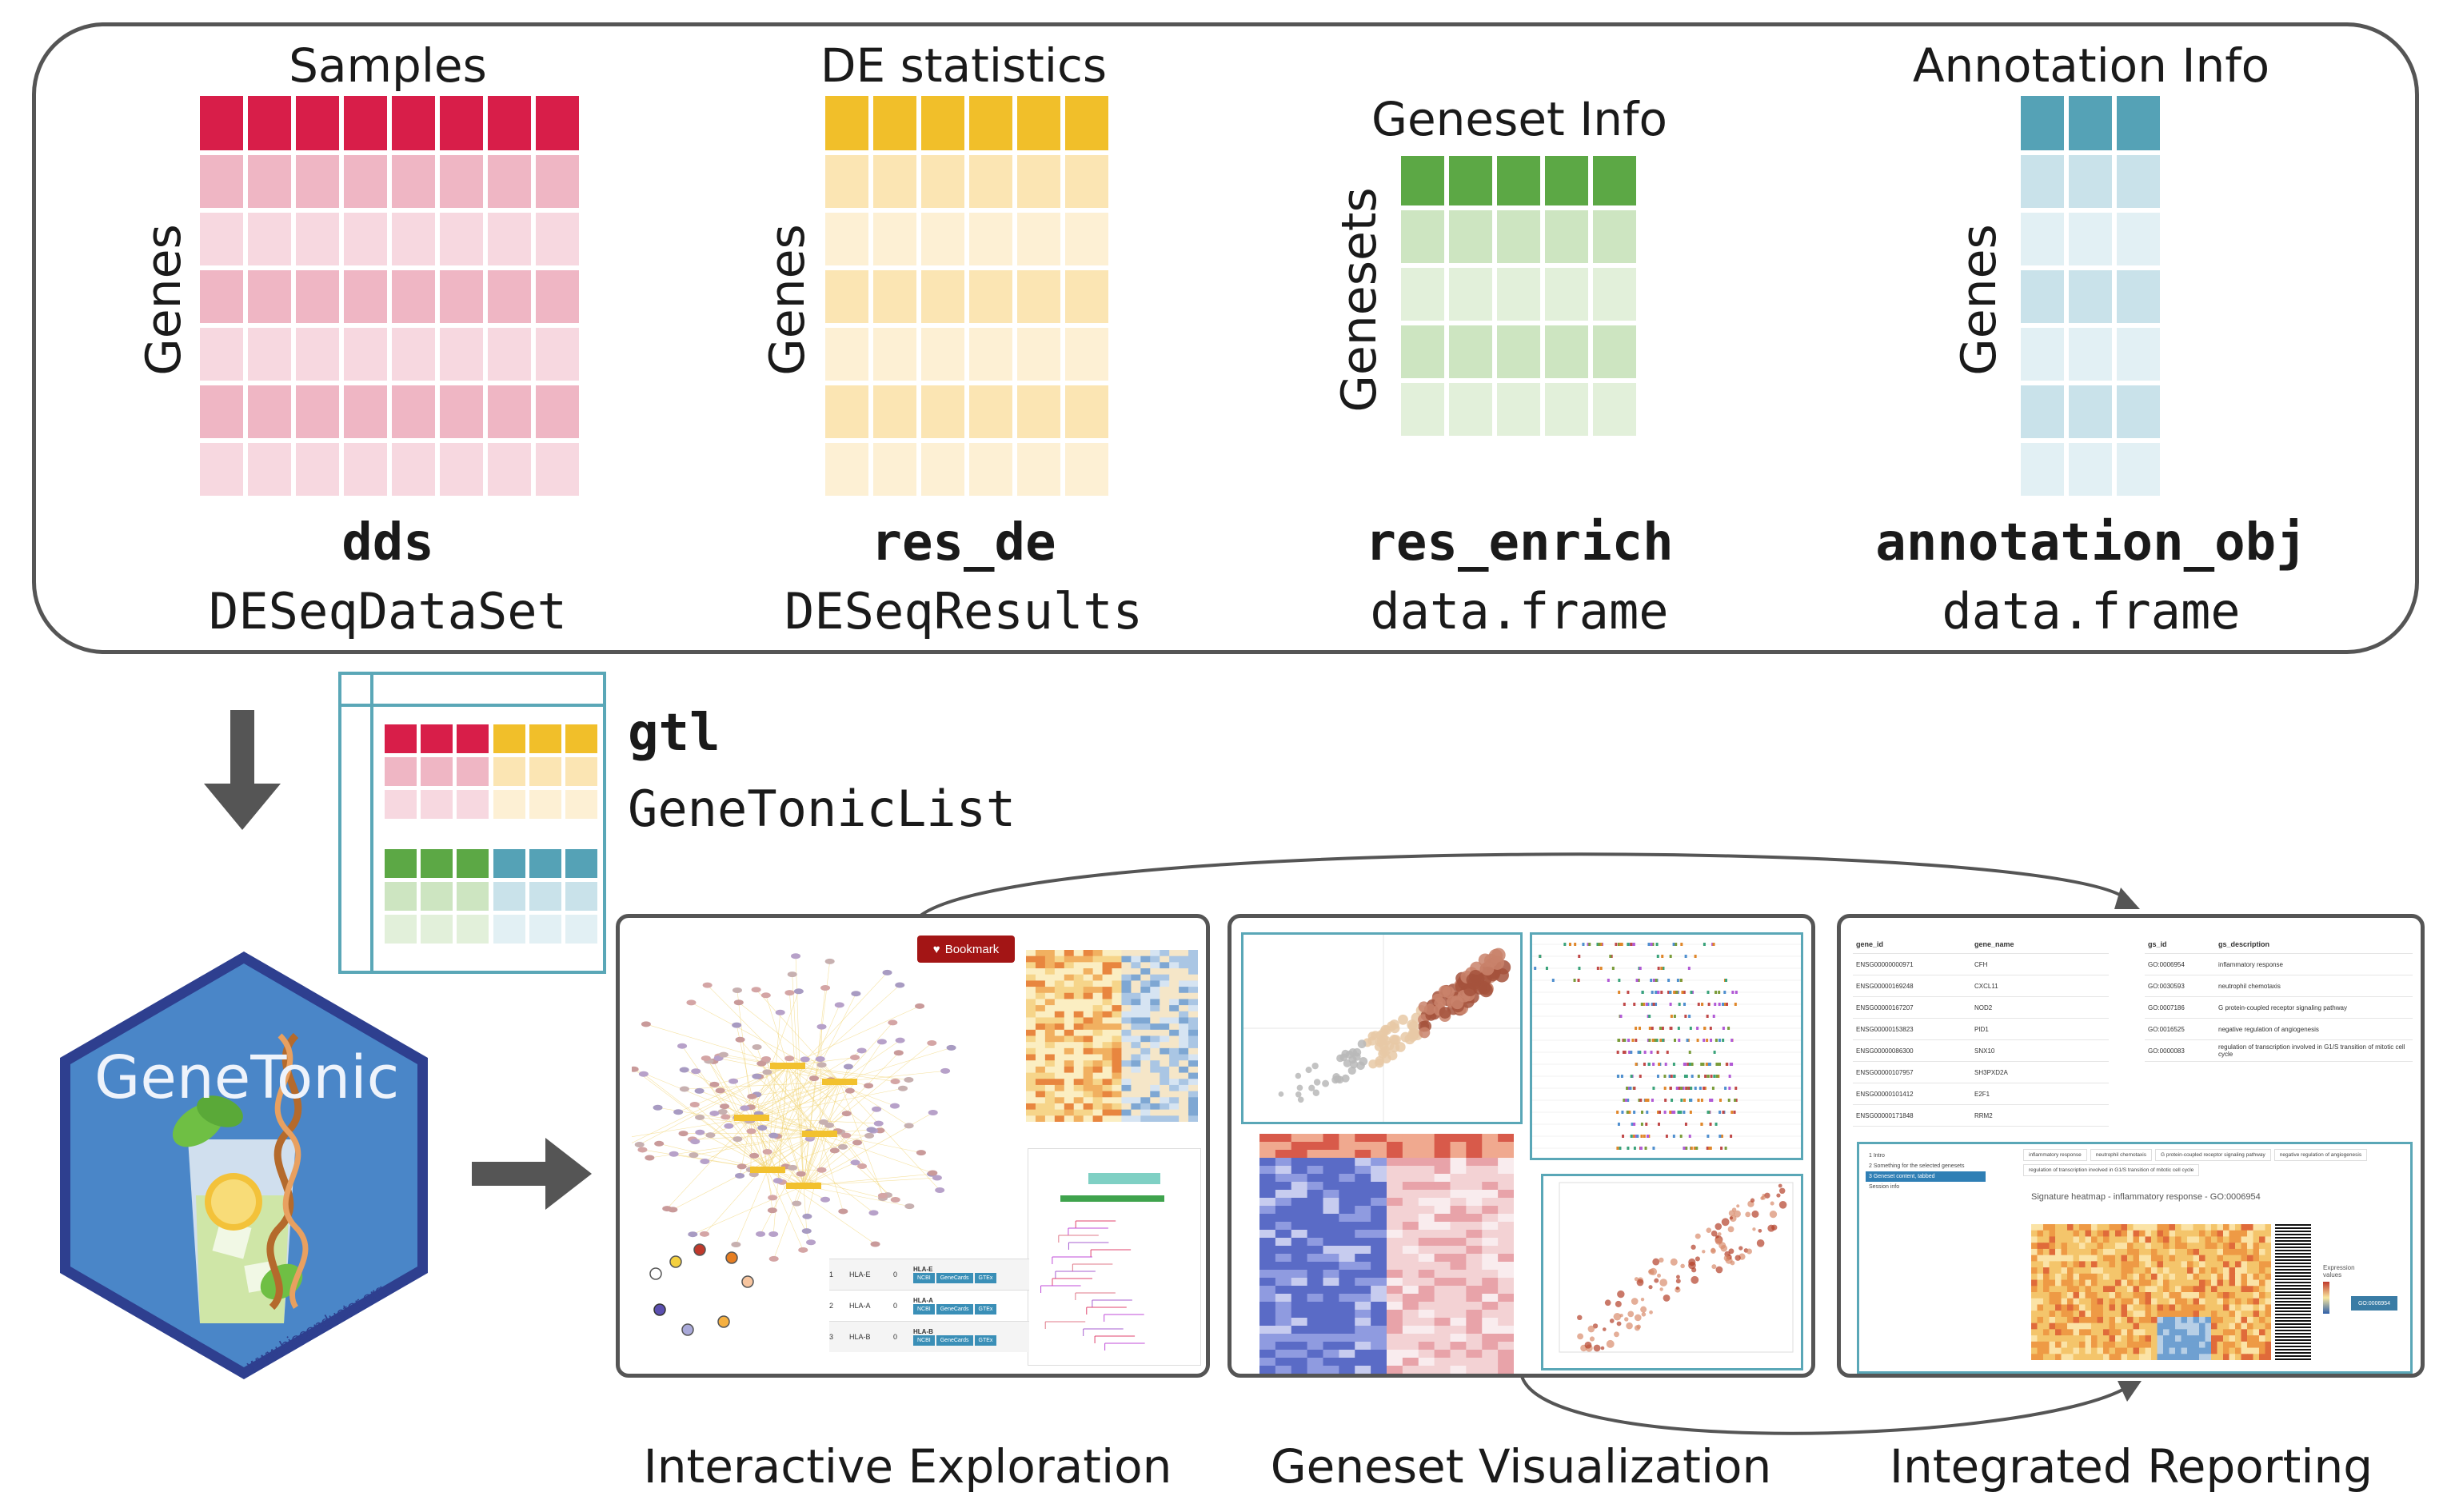  Describe the element at coordinates (2321, 1155) in the screenshot. I see `report-tab: negative regulation of angiogenesis` at that location.